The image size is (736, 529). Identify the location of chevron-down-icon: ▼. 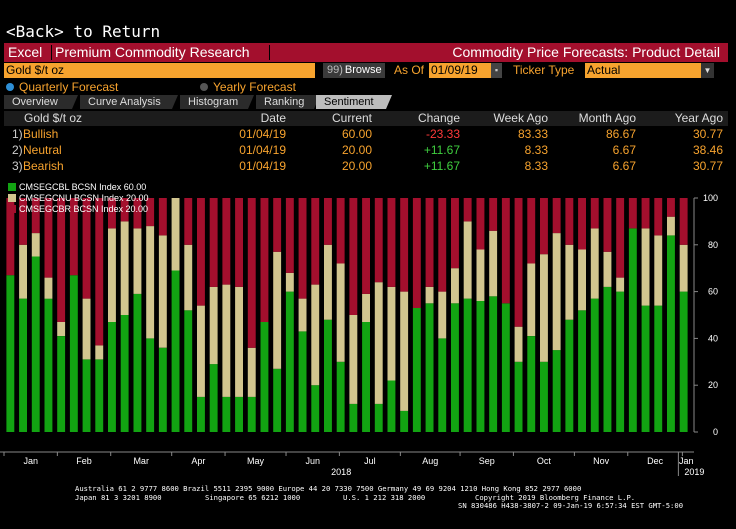
(707, 70).